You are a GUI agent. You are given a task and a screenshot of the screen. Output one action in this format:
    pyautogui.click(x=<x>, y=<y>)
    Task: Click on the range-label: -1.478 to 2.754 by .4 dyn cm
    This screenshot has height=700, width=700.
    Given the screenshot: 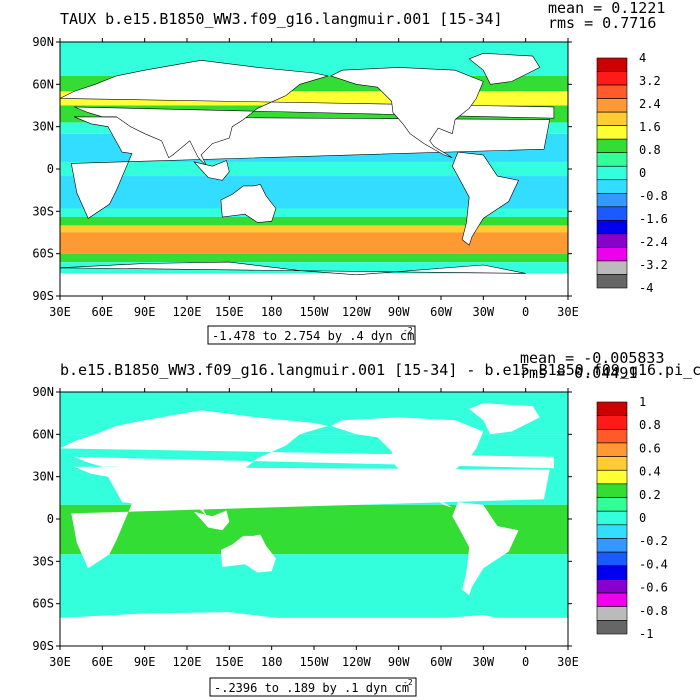 What is the action you would take?
    pyautogui.click(x=313, y=336)
    